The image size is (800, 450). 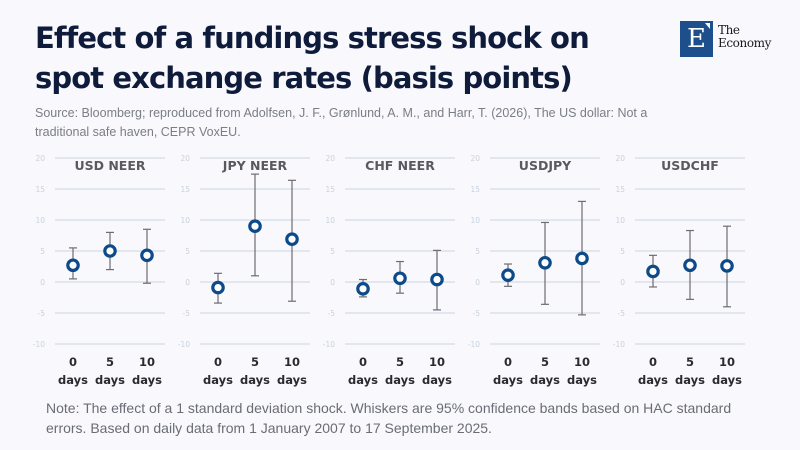 I want to click on logo-letter: E, so click(x=696, y=39).